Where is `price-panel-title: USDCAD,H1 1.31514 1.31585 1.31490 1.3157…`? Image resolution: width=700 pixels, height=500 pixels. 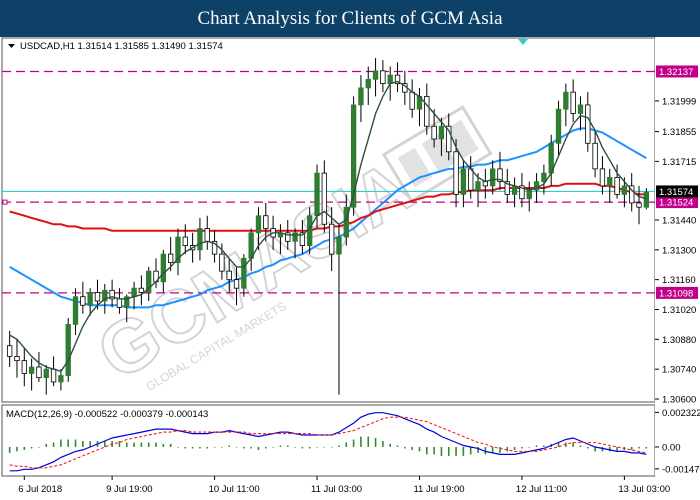
price-panel-title: USDCAD,H1 1.31514 1.31585 1.31490 1.3157… is located at coordinates (121, 46).